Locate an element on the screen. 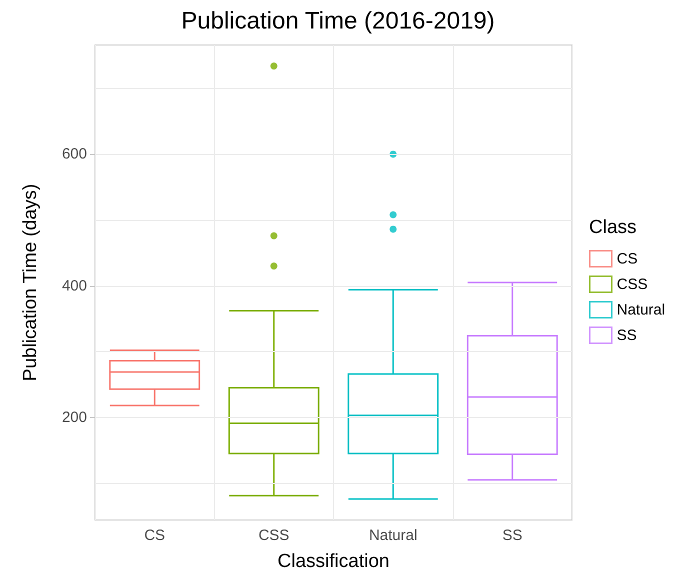 This screenshot has height=577, width=695. y-axis-title: Publication Time (days) is located at coordinates (30, 283).